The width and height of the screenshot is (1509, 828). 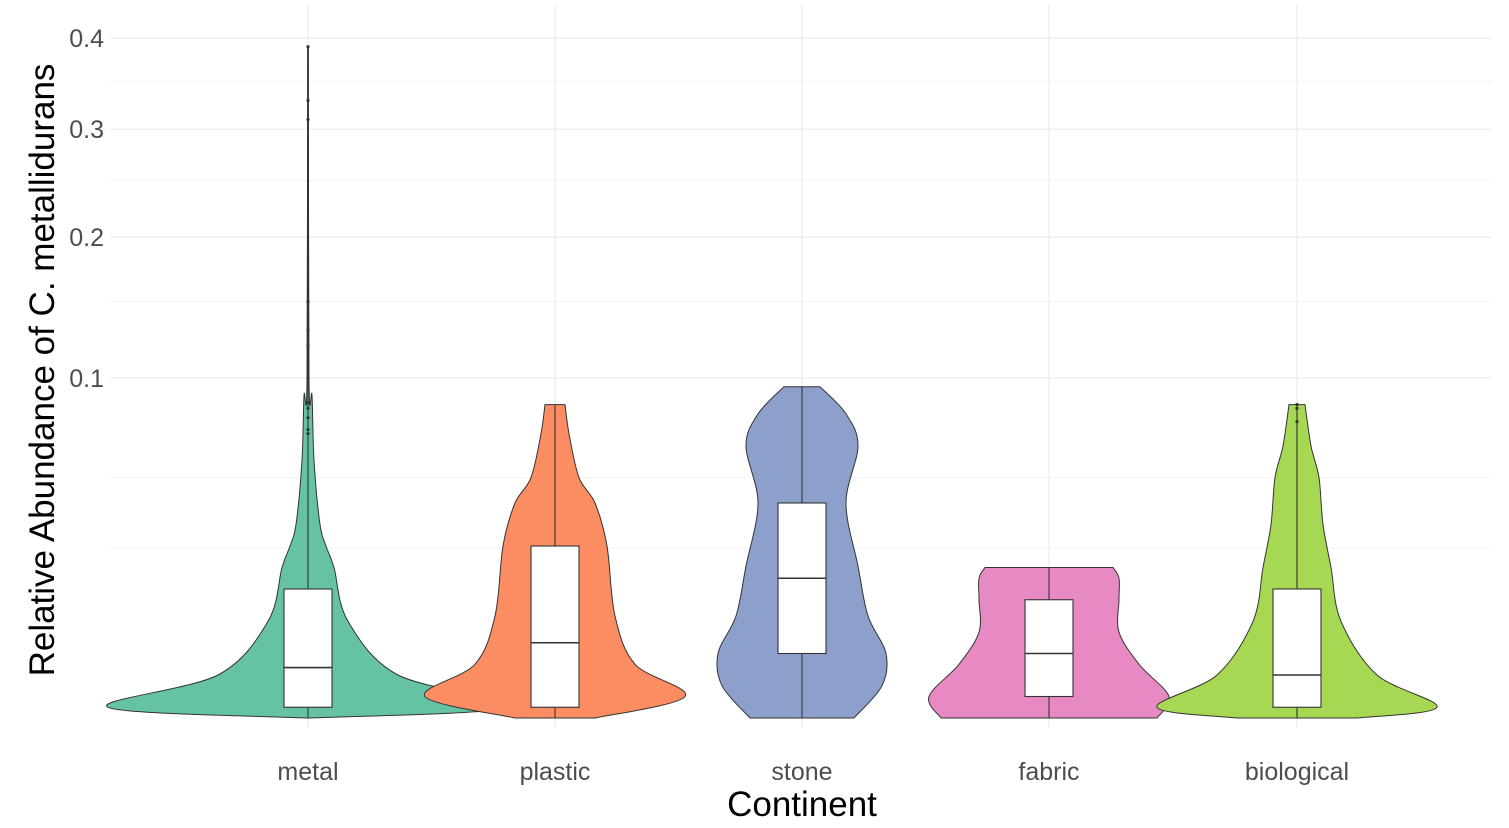 What do you see at coordinates (801, 772) in the screenshot?
I see `x-tick-label: stone` at bounding box center [801, 772].